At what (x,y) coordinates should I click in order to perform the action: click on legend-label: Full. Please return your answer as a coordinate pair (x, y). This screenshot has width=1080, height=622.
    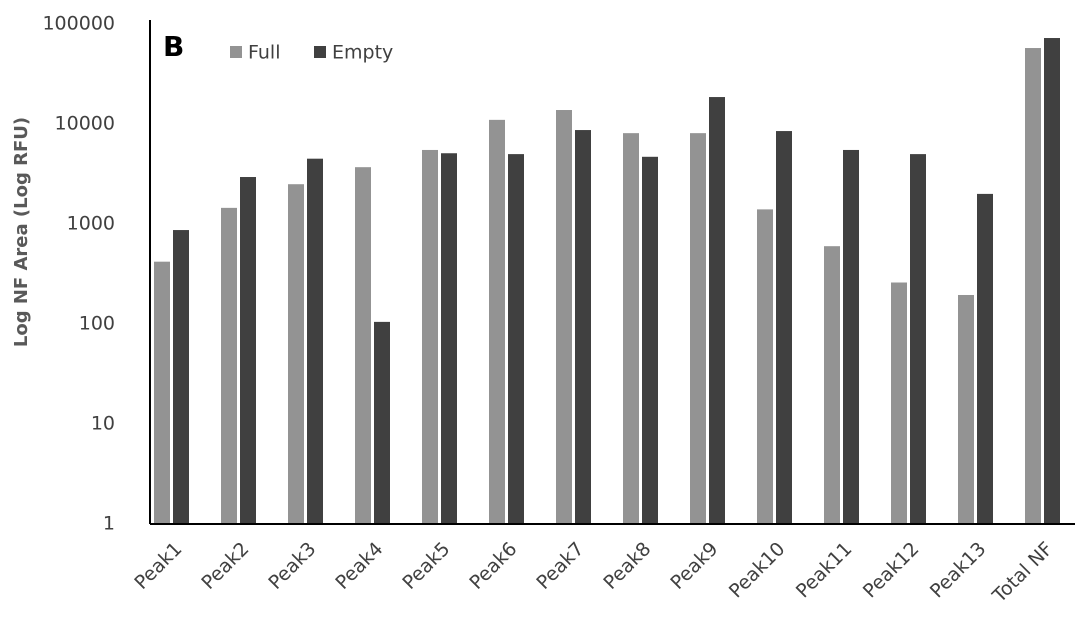
    Looking at the image, I should click on (264, 53).